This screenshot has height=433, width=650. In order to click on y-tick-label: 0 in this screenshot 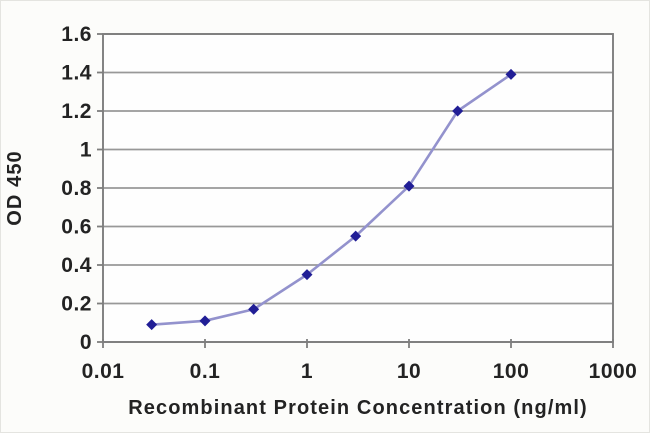, I will do `click(86, 342)`.